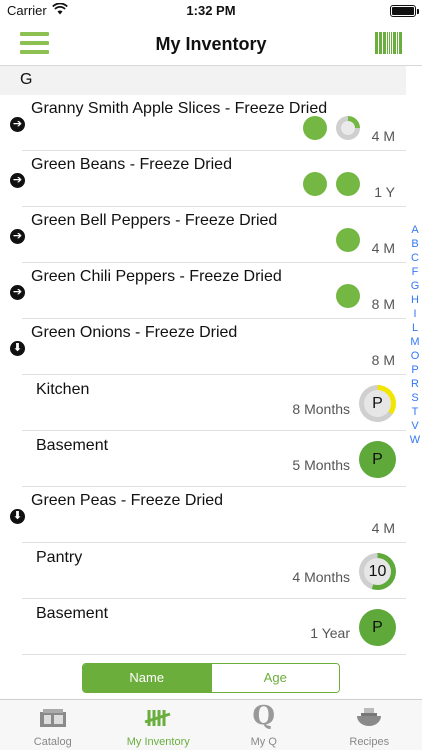 The image size is (422, 750). What do you see at coordinates (147, 678) in the screenshot?
I see `sort-by-name-segment: Name` at bounding box center [147, 678].